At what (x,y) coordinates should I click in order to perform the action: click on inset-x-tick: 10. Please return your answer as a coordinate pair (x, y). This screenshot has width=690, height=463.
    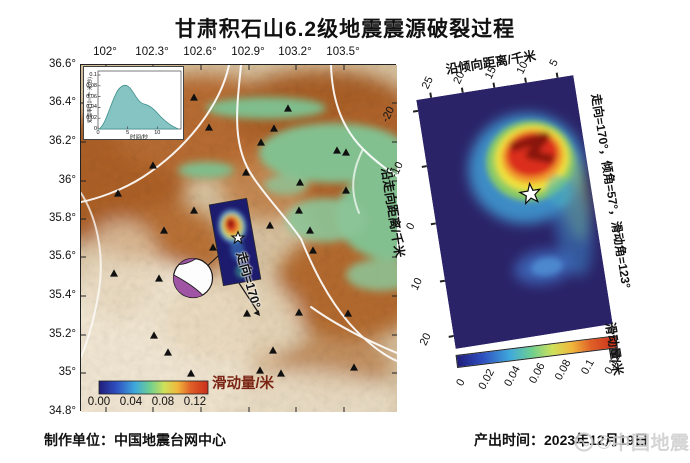
    Looking at the image, I should click on (157, 133).